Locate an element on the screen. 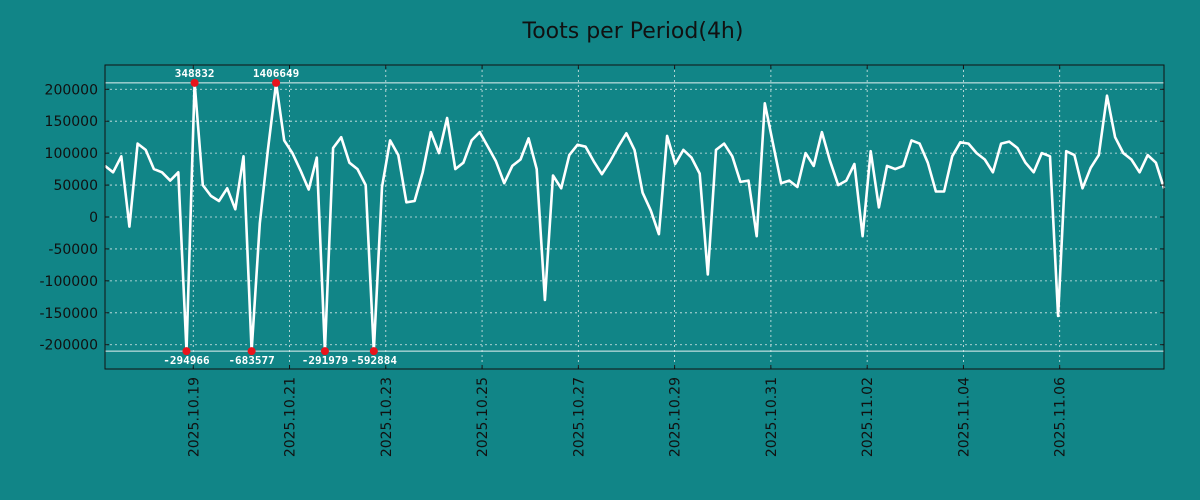 The image size is (1200, 500). marker-layer is located at coordinates (280, 217).